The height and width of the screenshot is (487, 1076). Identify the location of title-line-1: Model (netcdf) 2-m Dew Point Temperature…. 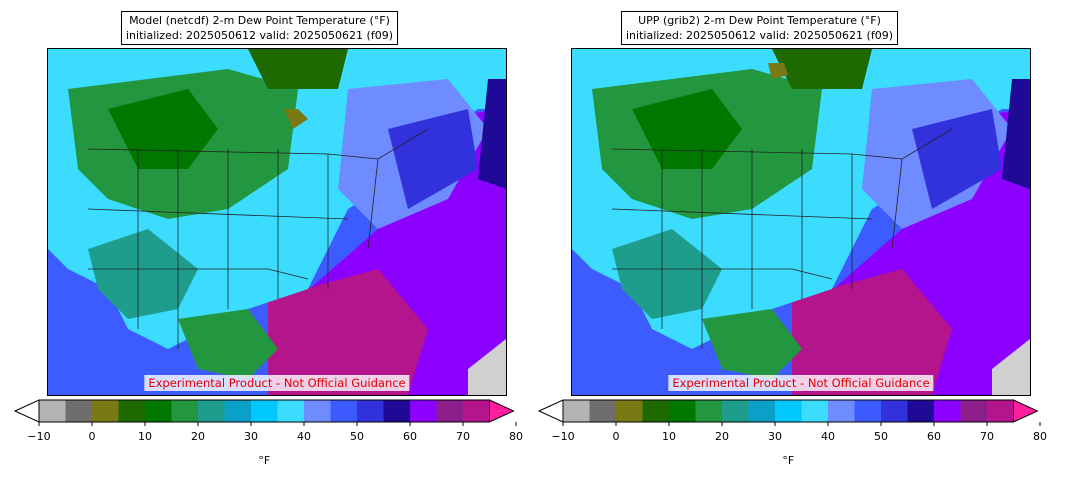
(259, 20).